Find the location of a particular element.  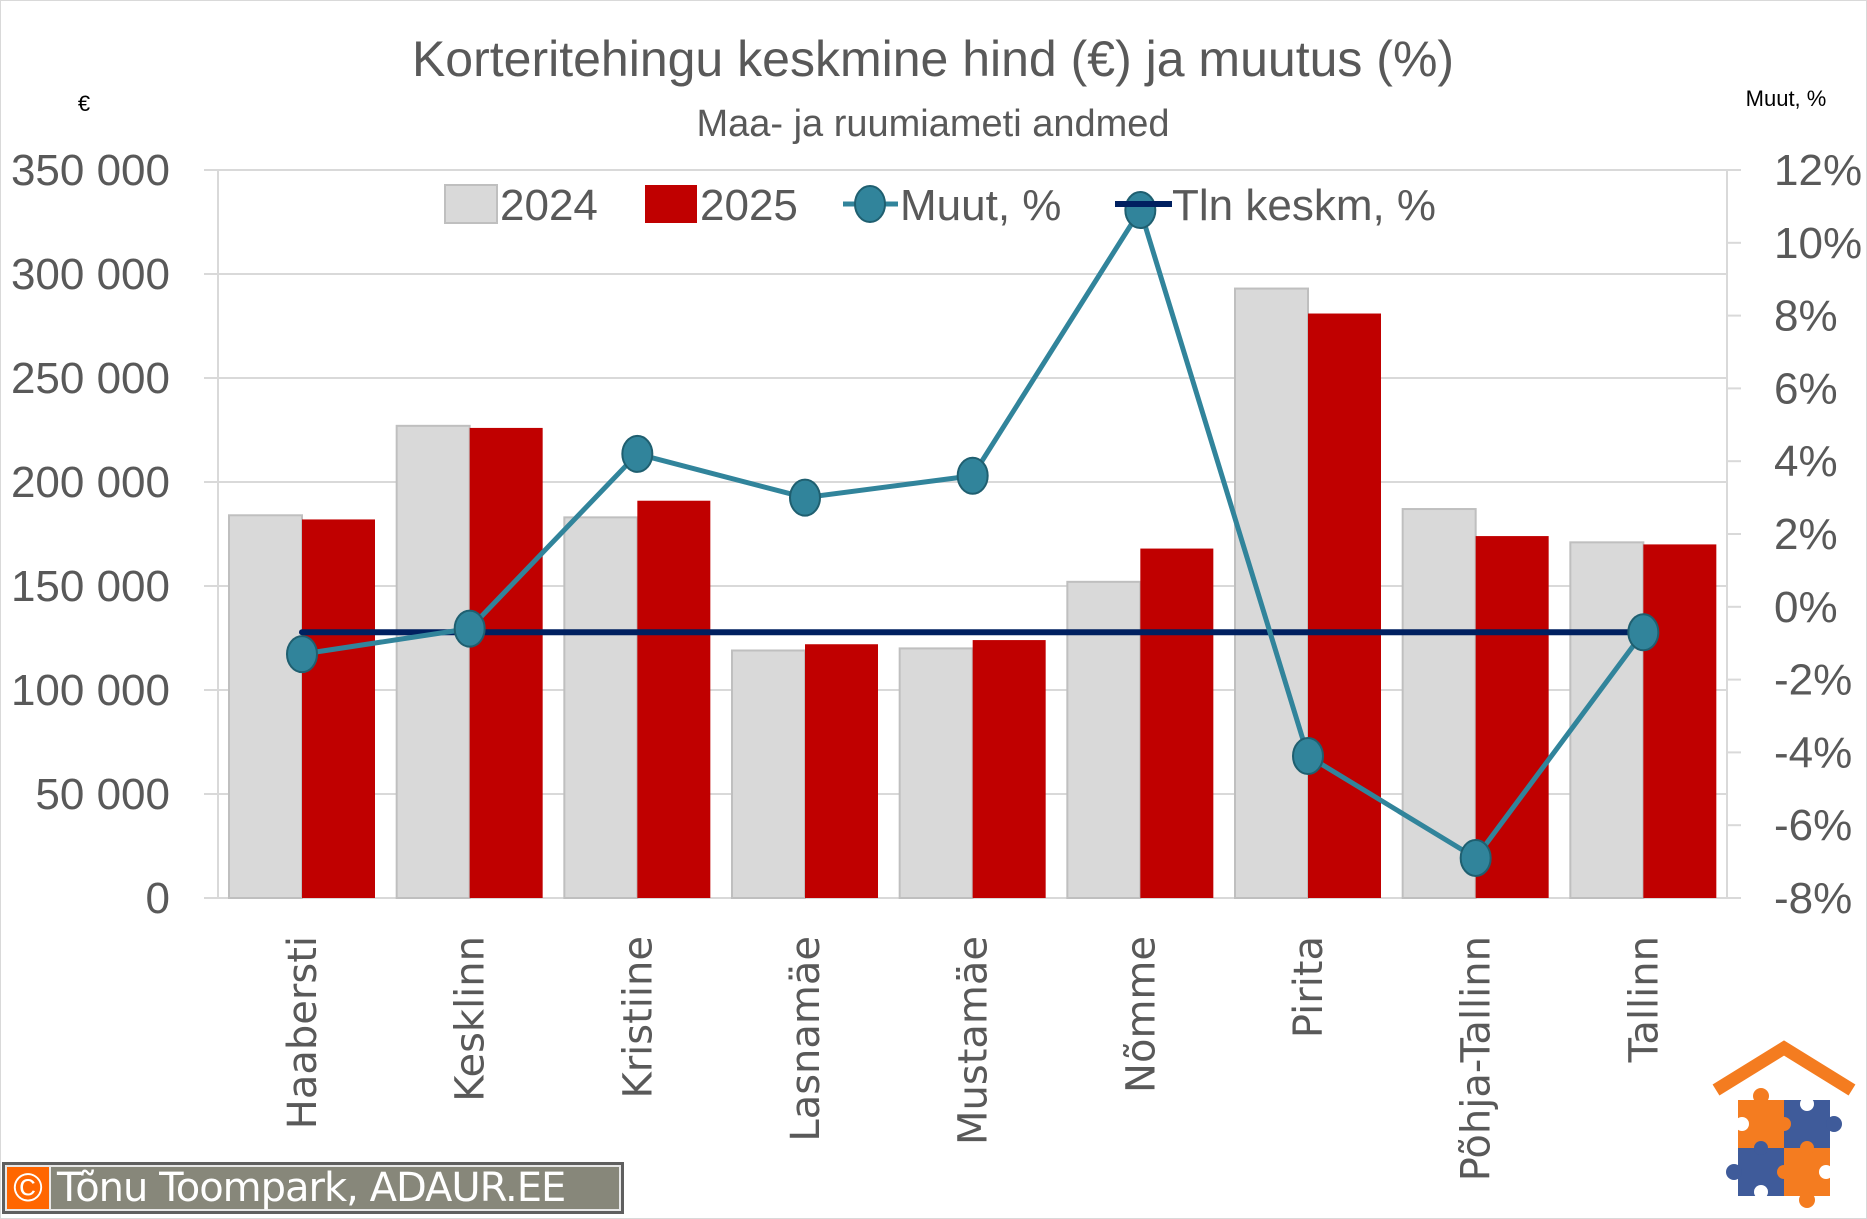

right-tick-label: 8% is located at coordinates (1806, 316).